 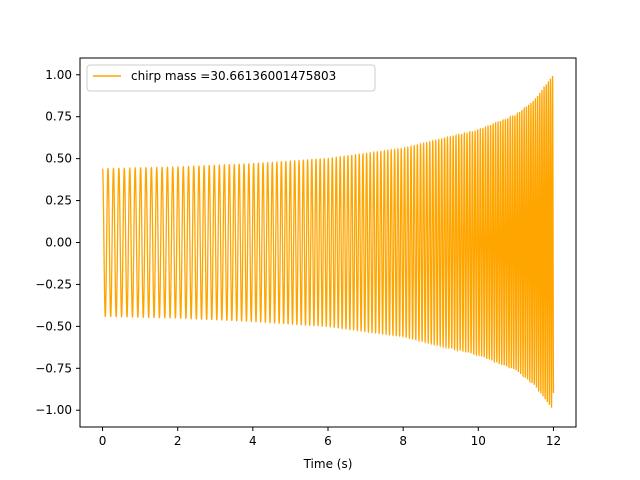 What do you see at coordinates (53, 284) in the screenshot?
I see `y-tick-label: −0.25` at bounding box center [53, 284].